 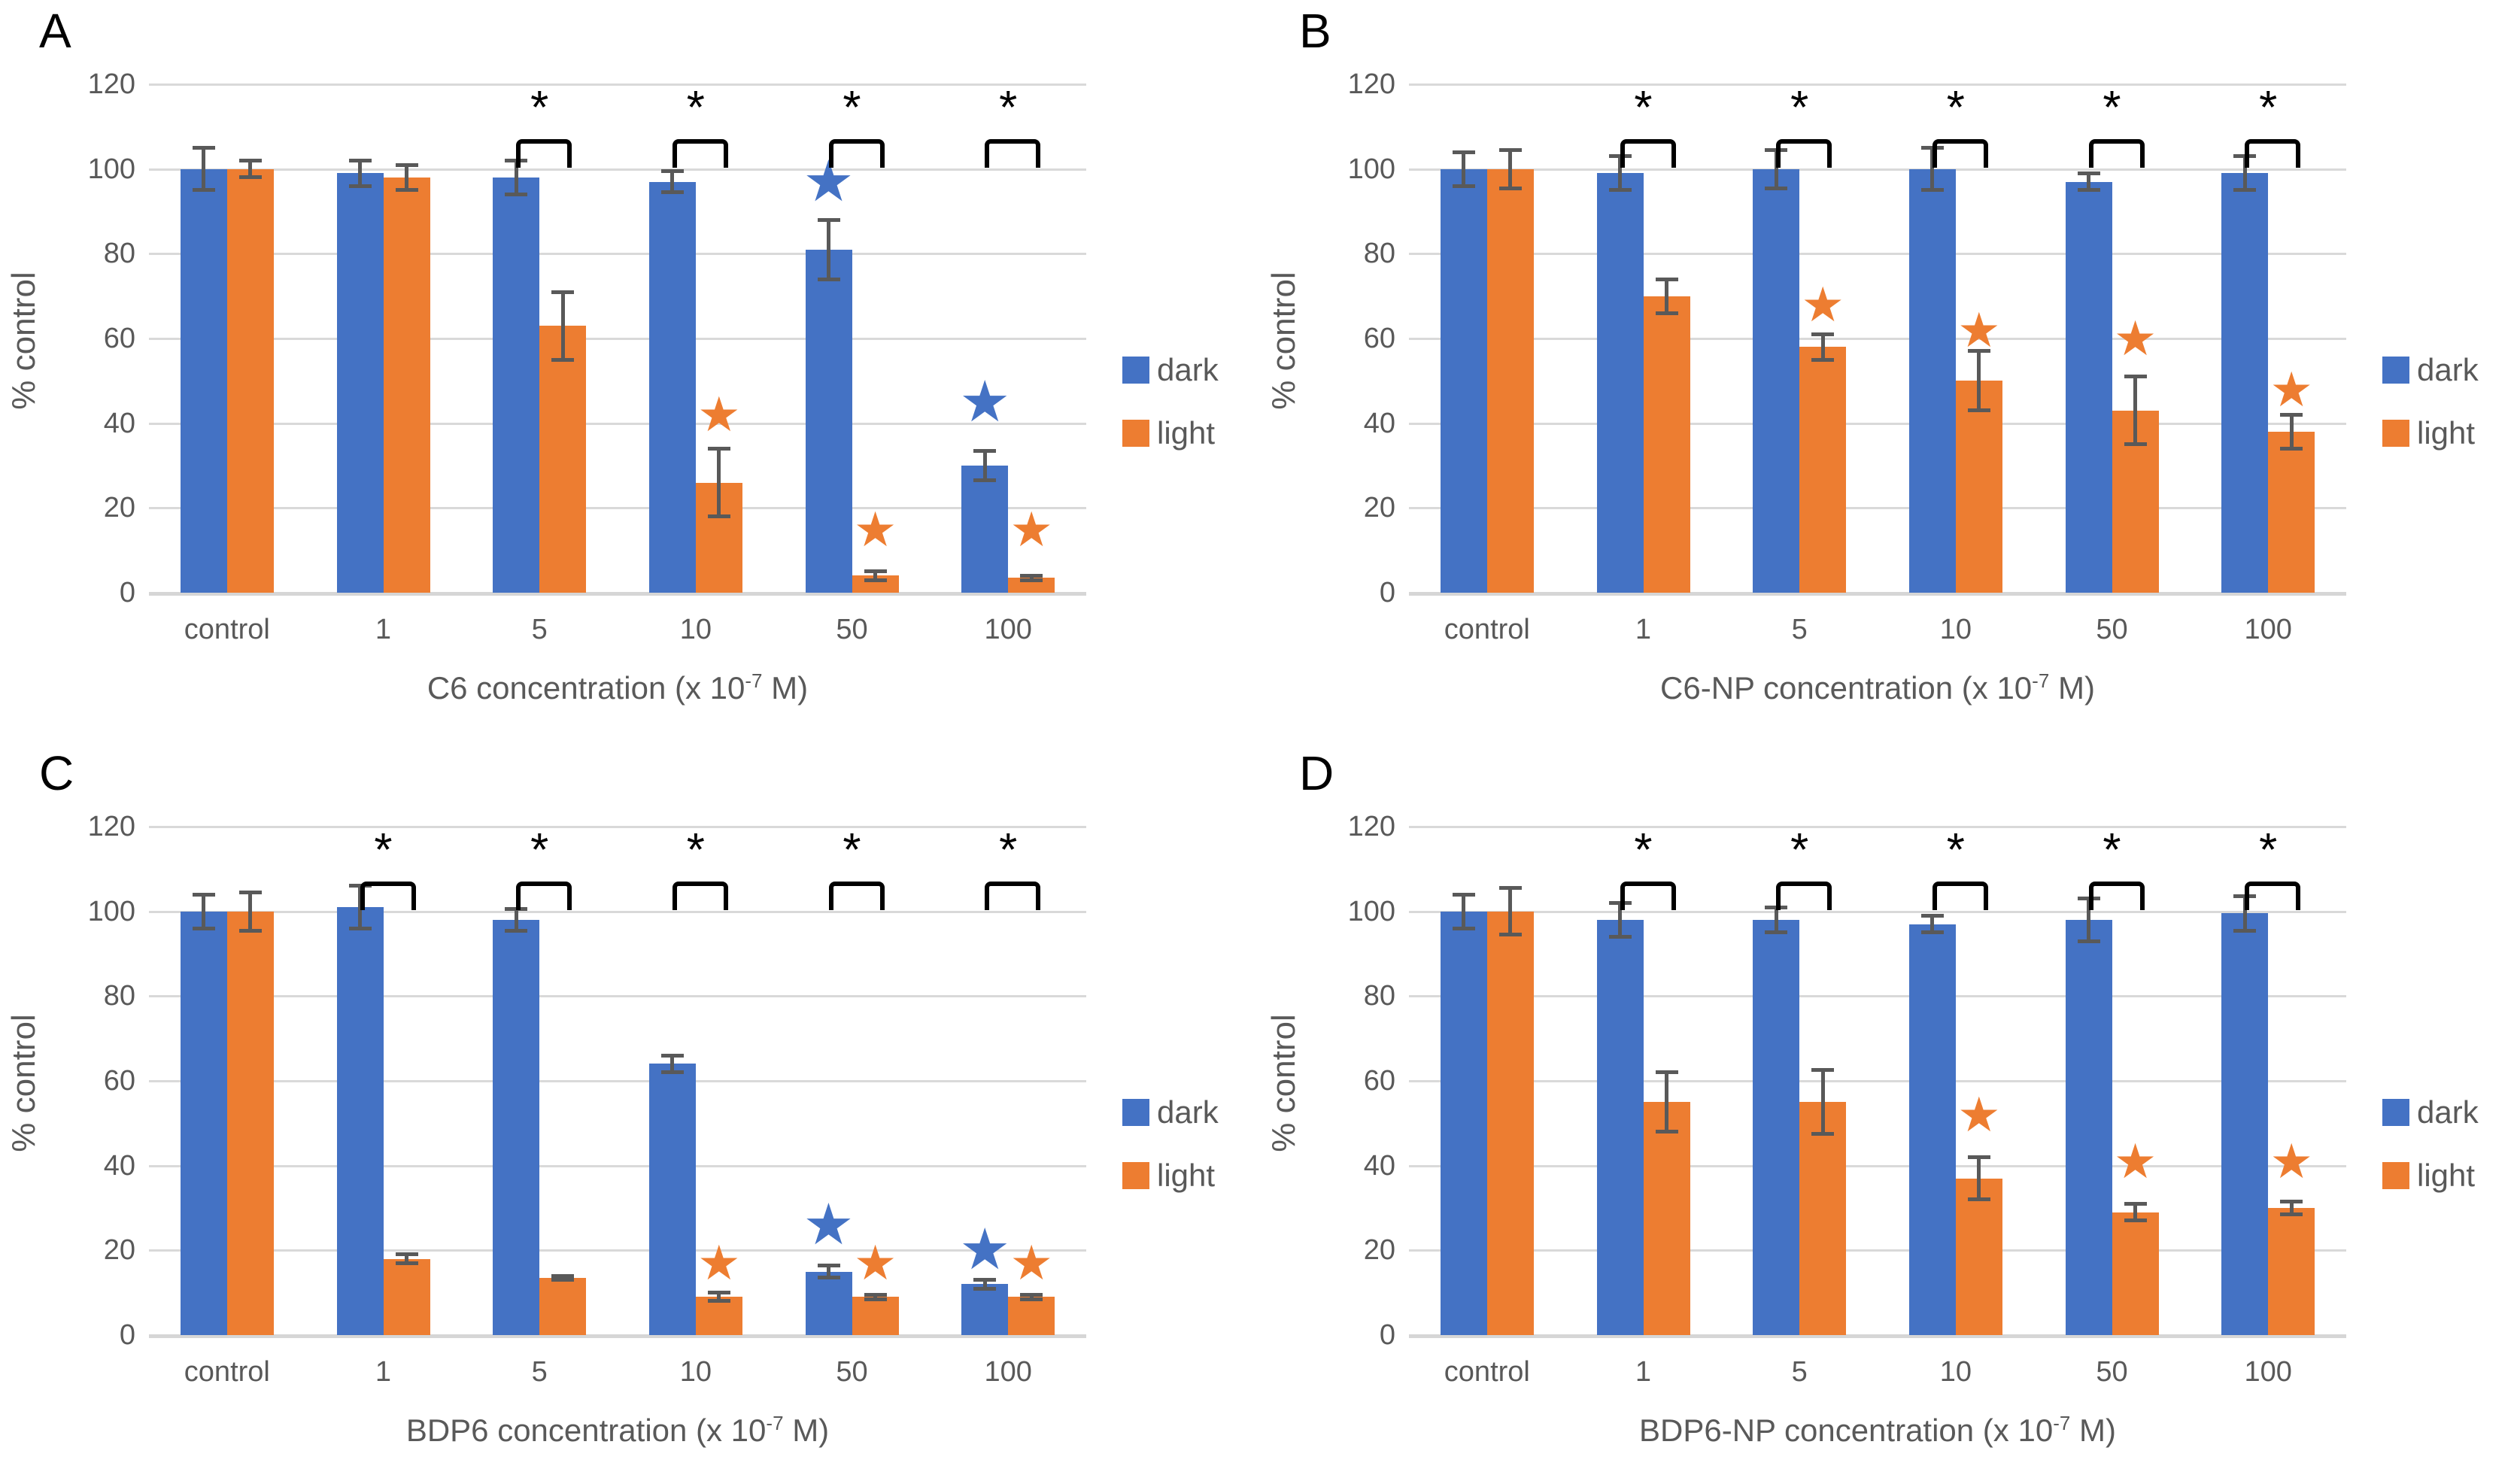 I want to click on gridline-y0, so click(x=1877, y=1336).